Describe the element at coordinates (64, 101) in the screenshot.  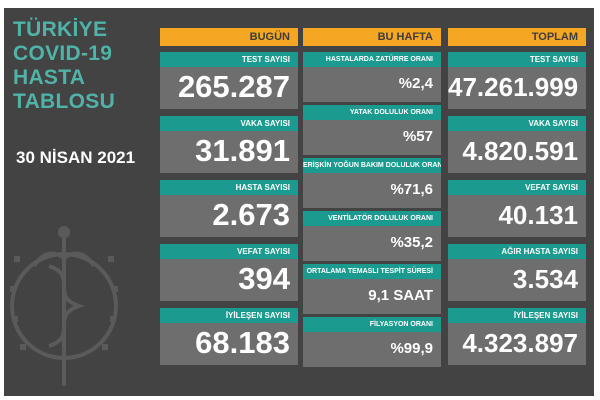
I see `title-line: TABLOSU` at that location.